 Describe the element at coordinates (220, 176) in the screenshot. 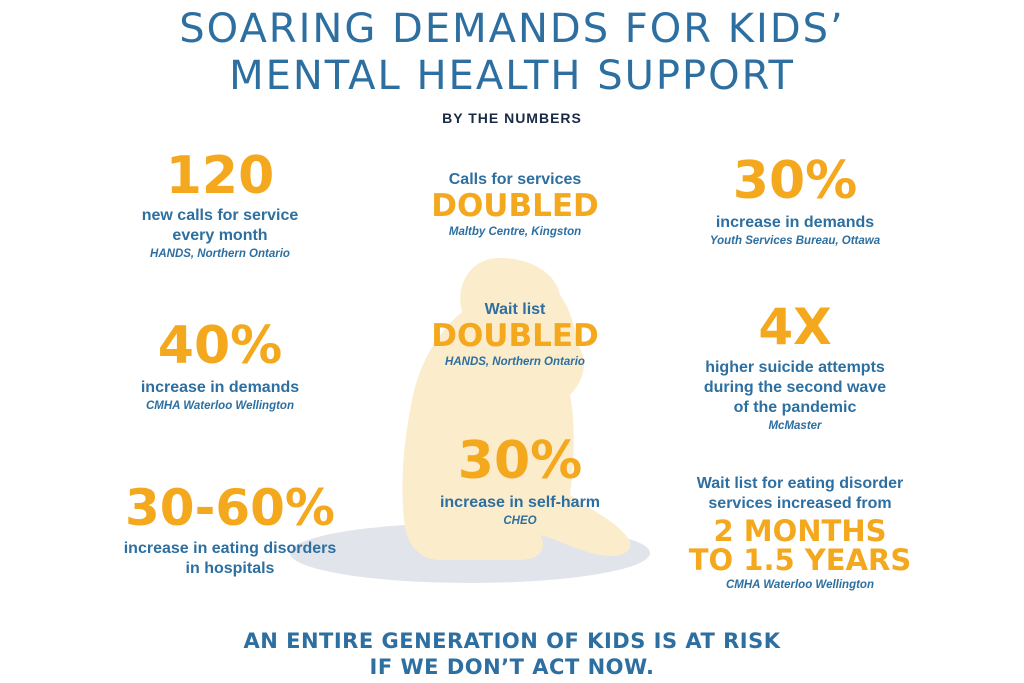

I see `stat-number: 120` at that location.